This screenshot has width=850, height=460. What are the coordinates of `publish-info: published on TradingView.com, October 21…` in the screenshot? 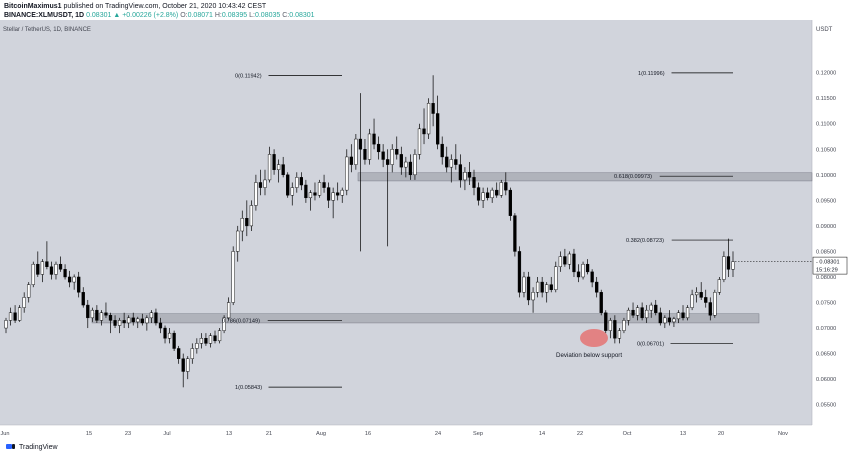 It's located at (165, 6).